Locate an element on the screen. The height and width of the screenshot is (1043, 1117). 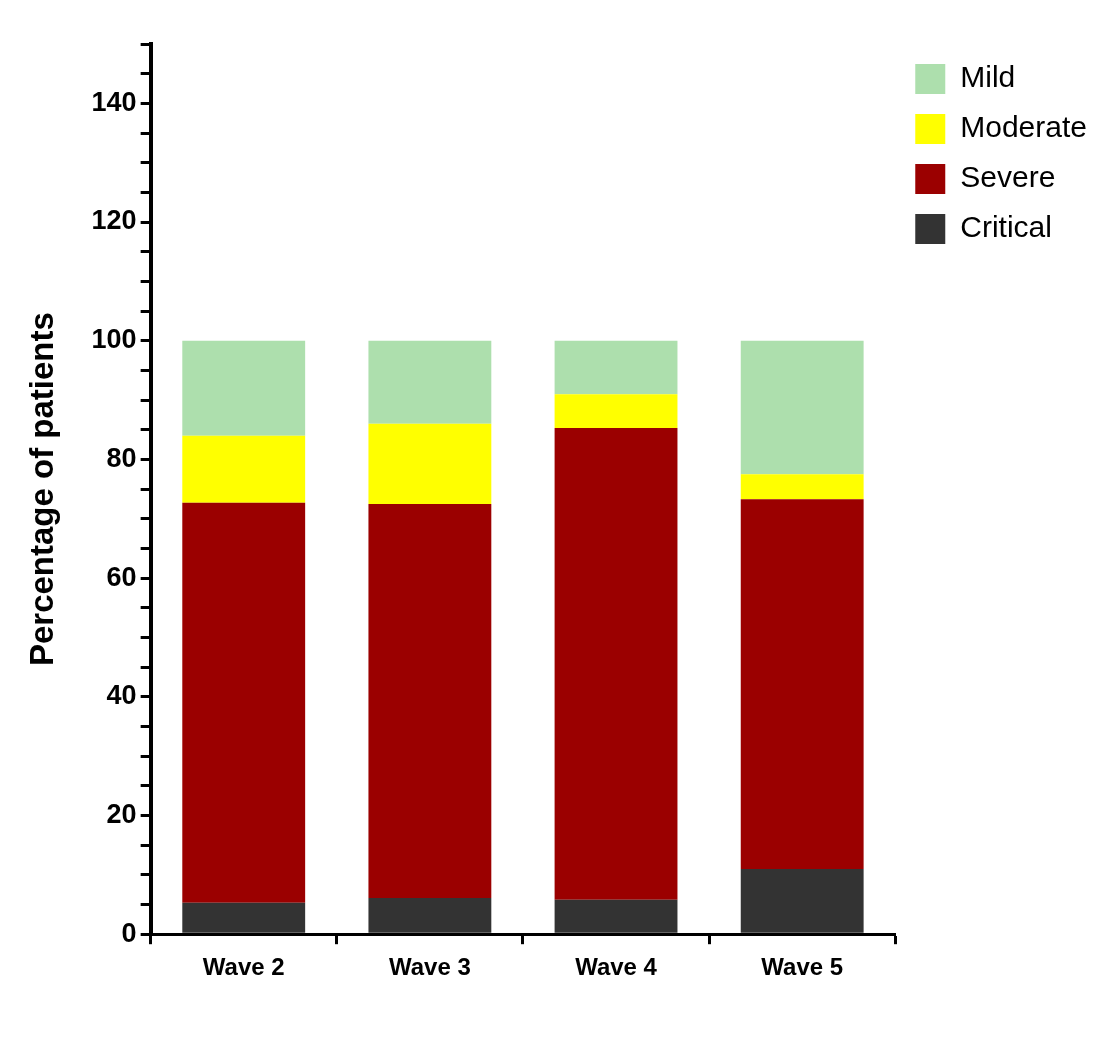
y-tick-label: 120 is located at coordinates (114, 220).